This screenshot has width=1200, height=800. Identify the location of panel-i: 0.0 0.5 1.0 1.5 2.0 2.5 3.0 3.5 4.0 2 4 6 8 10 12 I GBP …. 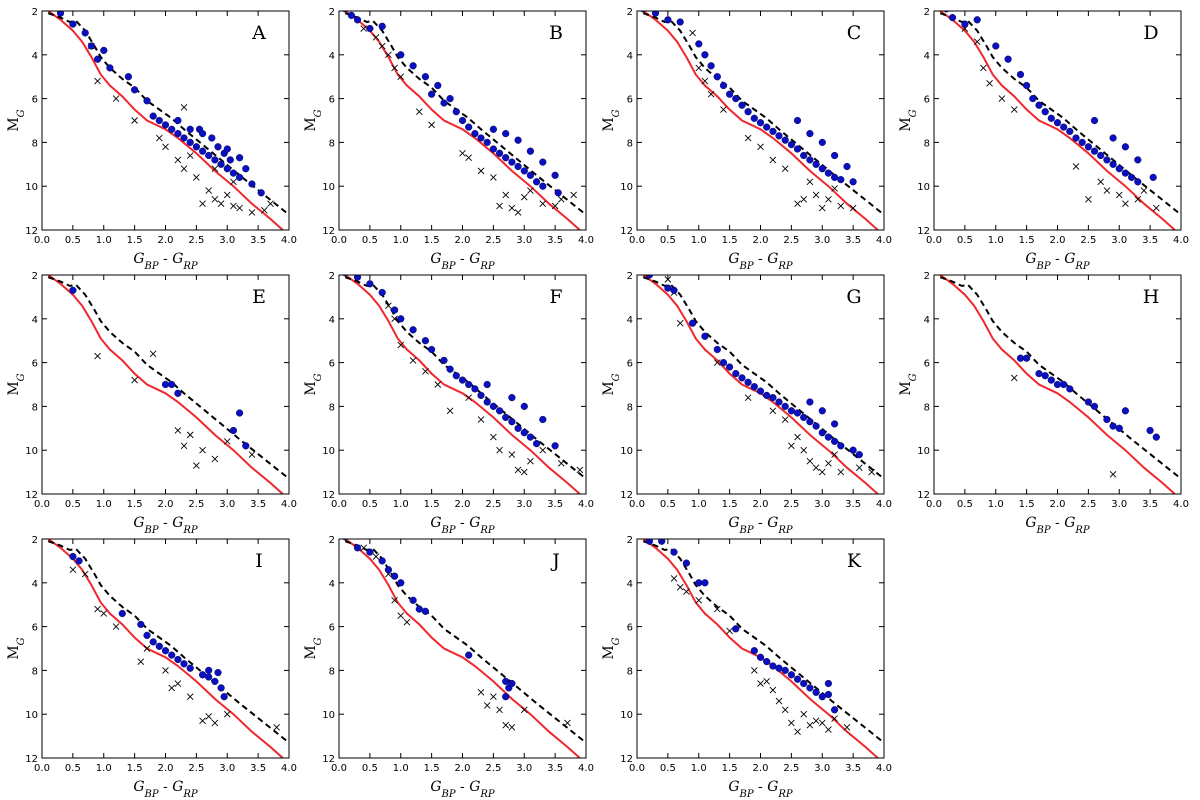
(151, 667).